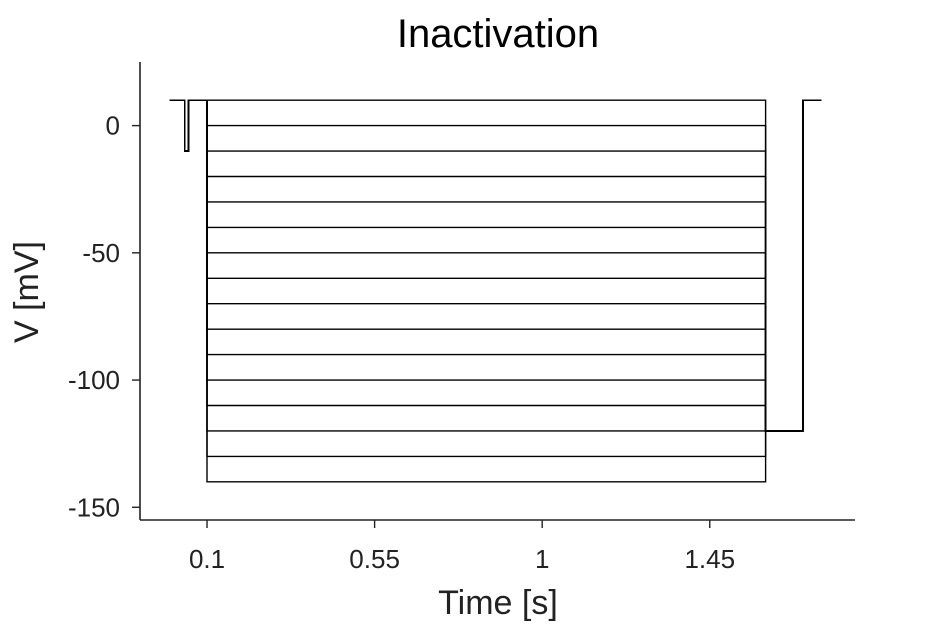 The height and width of the screenshot is (624, 945). What do you see at coordinates (207, 559) in the screenshot?
I see `x-tick-label: 0.1` at bounding box center [207, 559].